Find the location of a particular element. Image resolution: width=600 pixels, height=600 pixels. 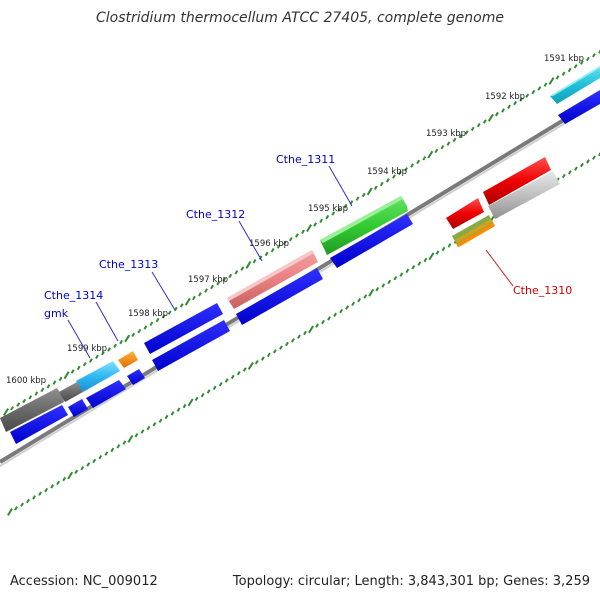

gene-blue-small-a is located at coordinates (136, 377).